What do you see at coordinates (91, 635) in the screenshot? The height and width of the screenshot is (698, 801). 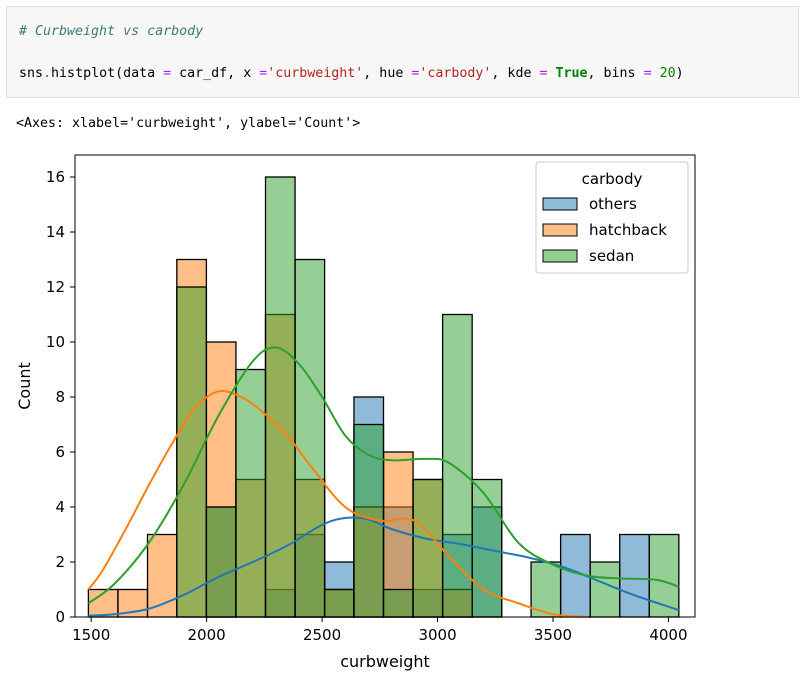 I see `x-tick-label: 1500` at bounding box center [91, 635].